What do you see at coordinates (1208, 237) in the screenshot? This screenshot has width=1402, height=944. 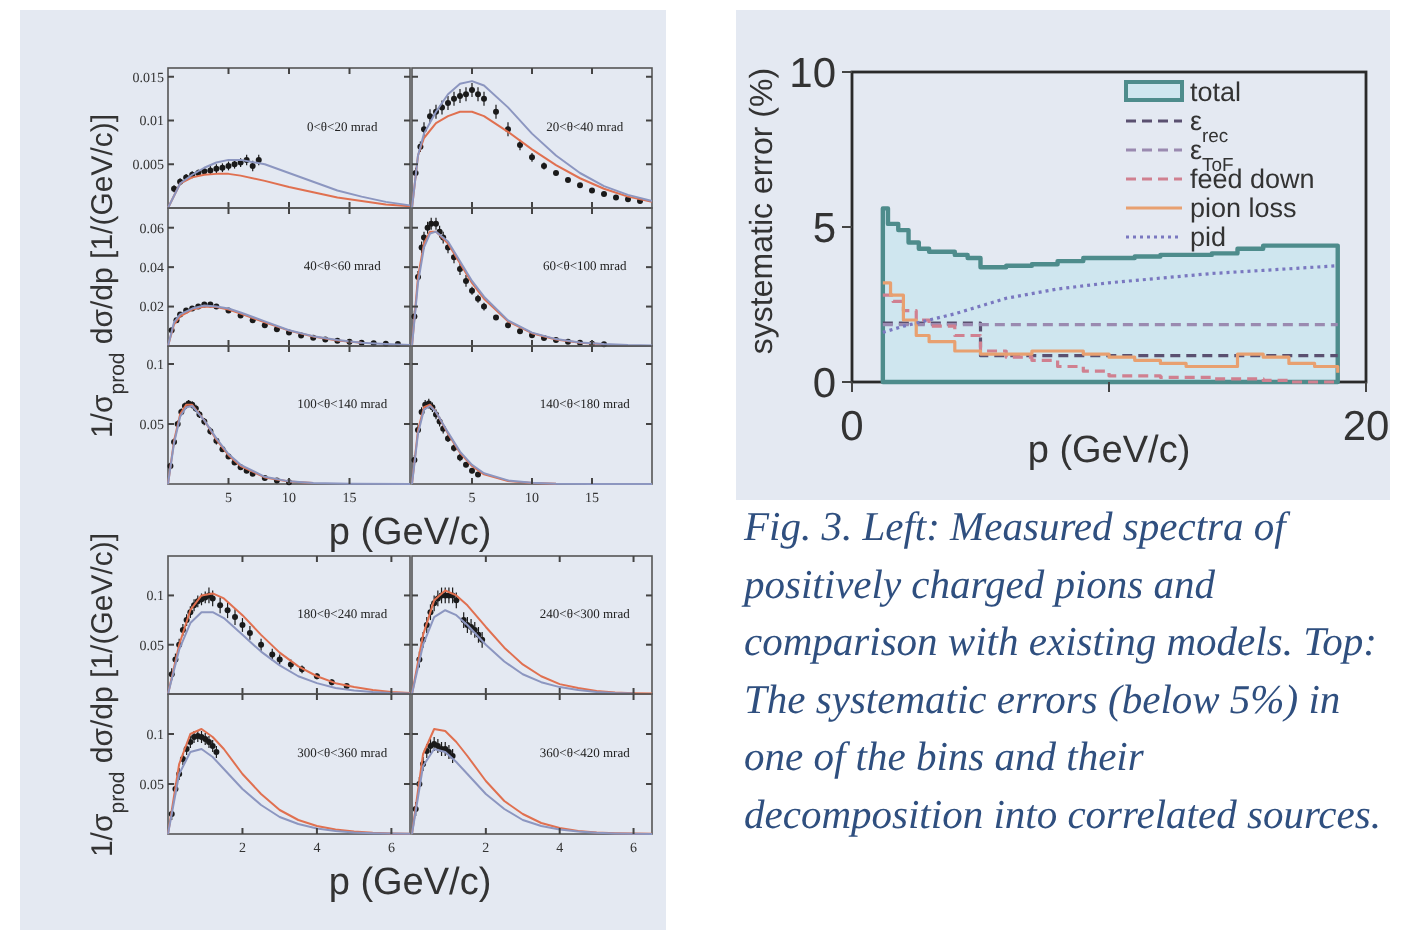 I see `legend-label: pid` at bounding box center [1208, 237].